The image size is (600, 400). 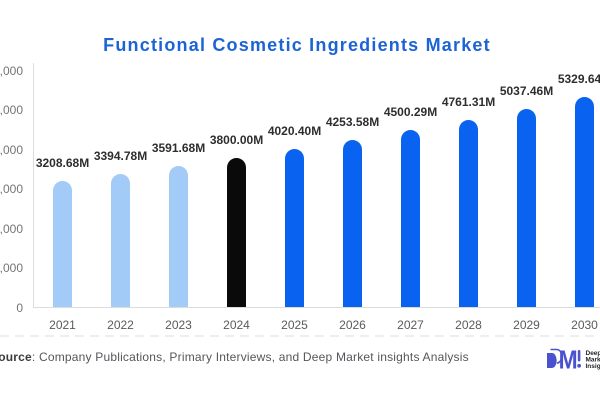 I want to click on svg-text: Insights, so click(x=593, y=366).